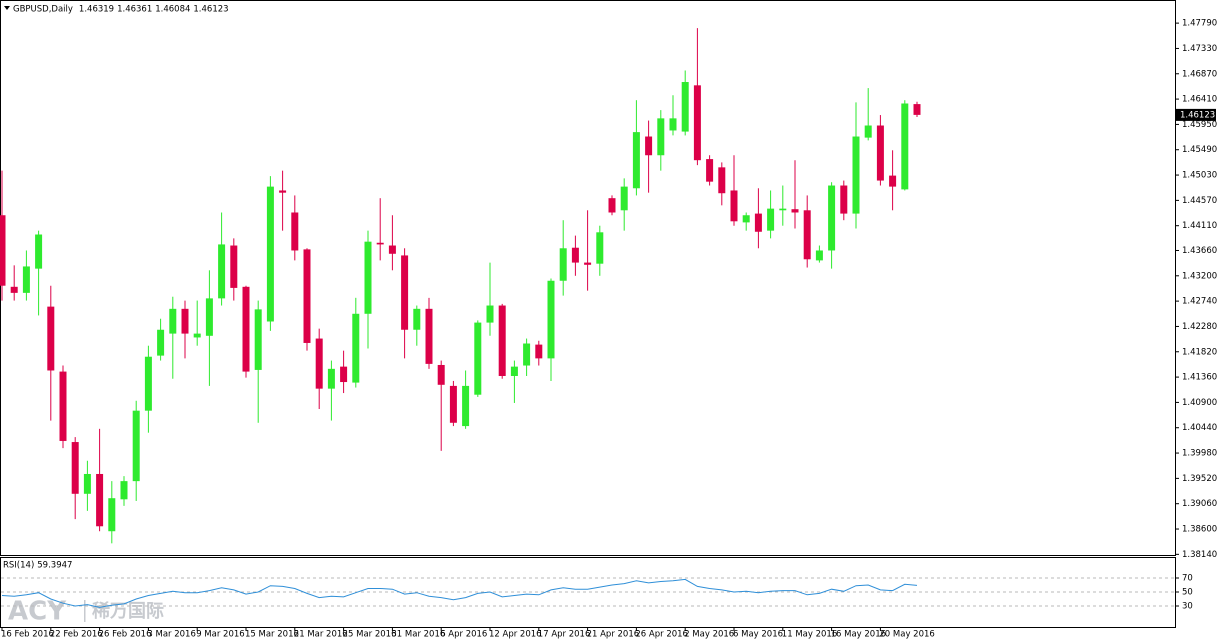 The width and height of the screenshot is (1217, 642). Describe the element at coordinates (1187, 607) in the screenshot. I see `rsi-tick-label: 30` at that location.